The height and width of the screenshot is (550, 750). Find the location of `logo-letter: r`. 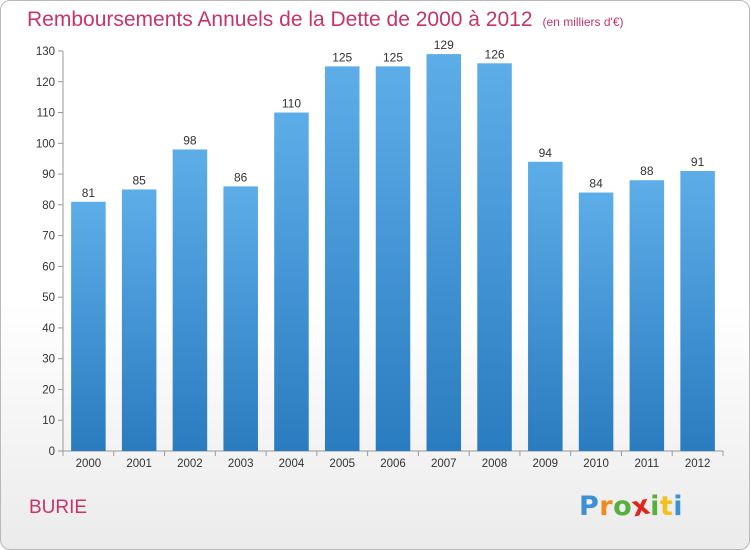

logo-letter: r is located at coordinates (606, 506).